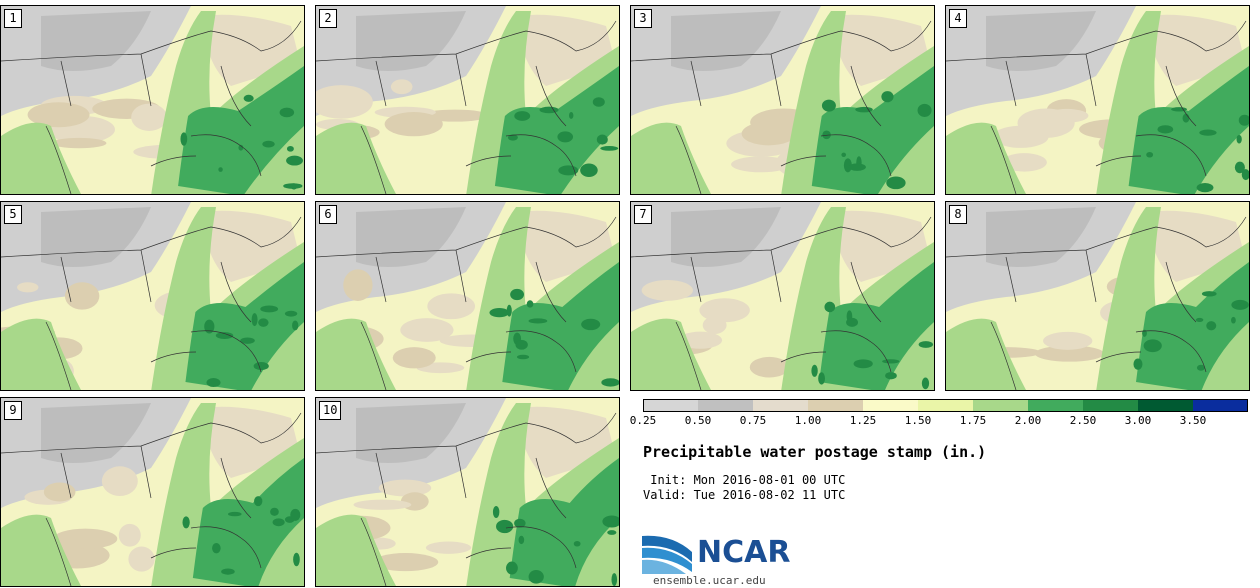  What do you see at coordinates (667, 554) in the screenshot?
I see `ncar-logo-icon` at bounding box center [667, 554].